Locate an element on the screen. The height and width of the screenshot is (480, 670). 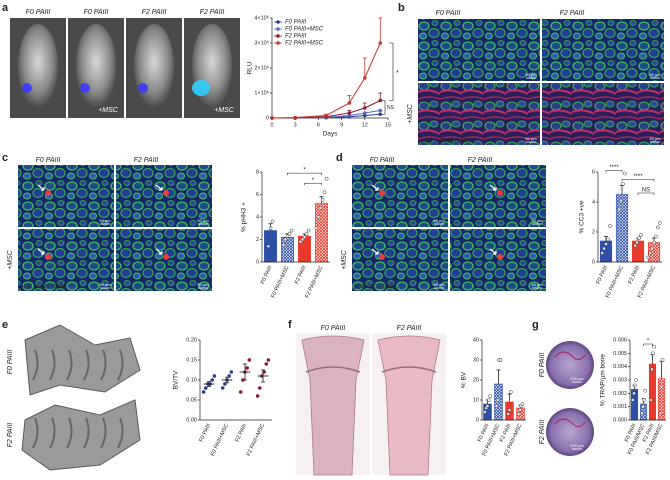
y-tick-label: 0.006 is located at coordinates (620, 340).